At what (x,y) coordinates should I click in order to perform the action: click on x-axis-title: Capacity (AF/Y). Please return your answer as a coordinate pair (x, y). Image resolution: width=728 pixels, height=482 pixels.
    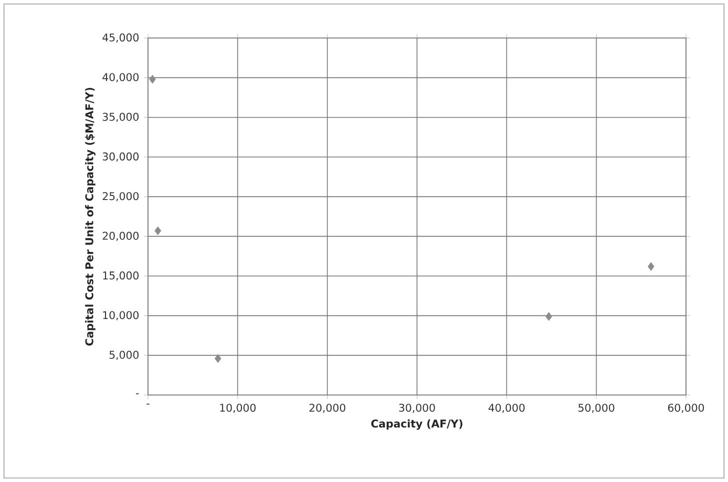
    Looking at the image, I should click on (416, 424).